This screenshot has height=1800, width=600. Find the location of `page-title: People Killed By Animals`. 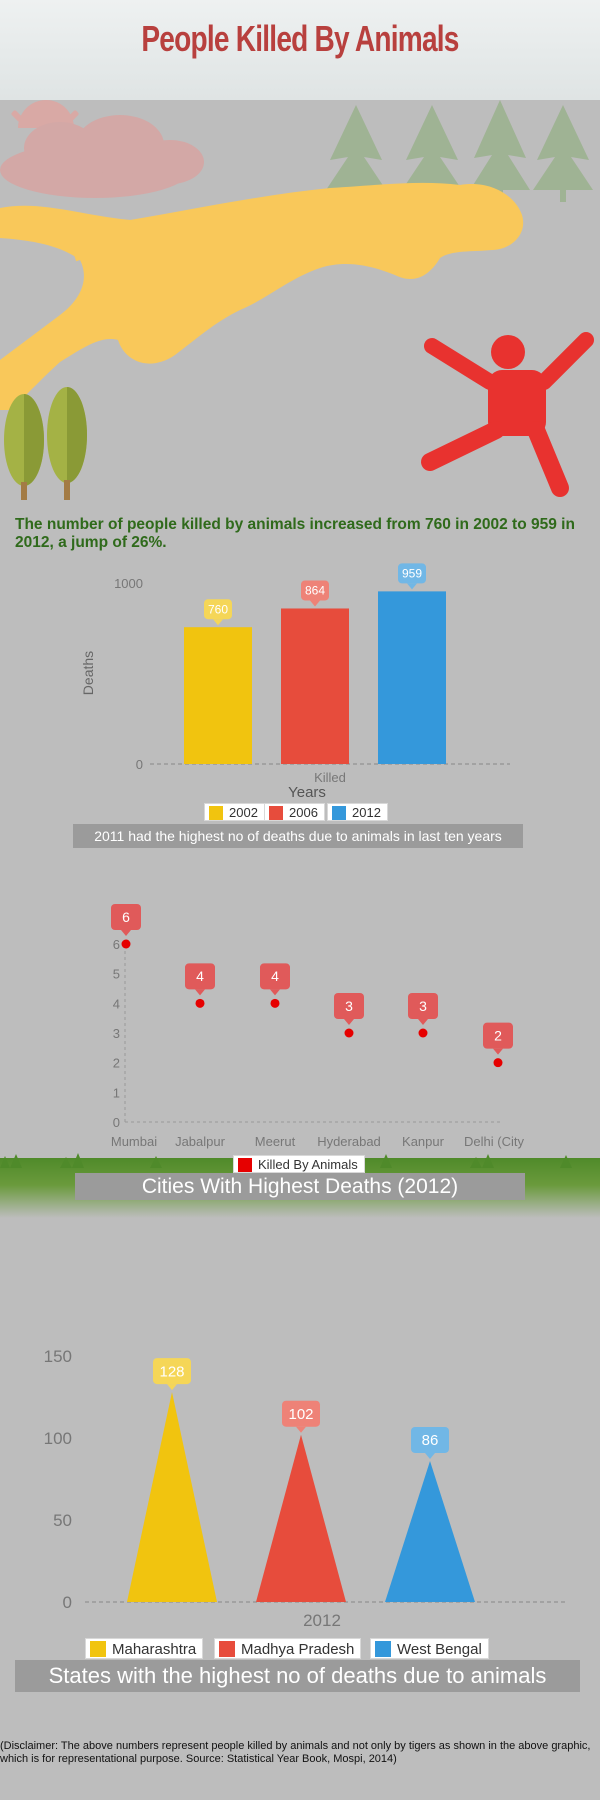

page-title: People Killed By Animals is located at coordinates (300, 38).